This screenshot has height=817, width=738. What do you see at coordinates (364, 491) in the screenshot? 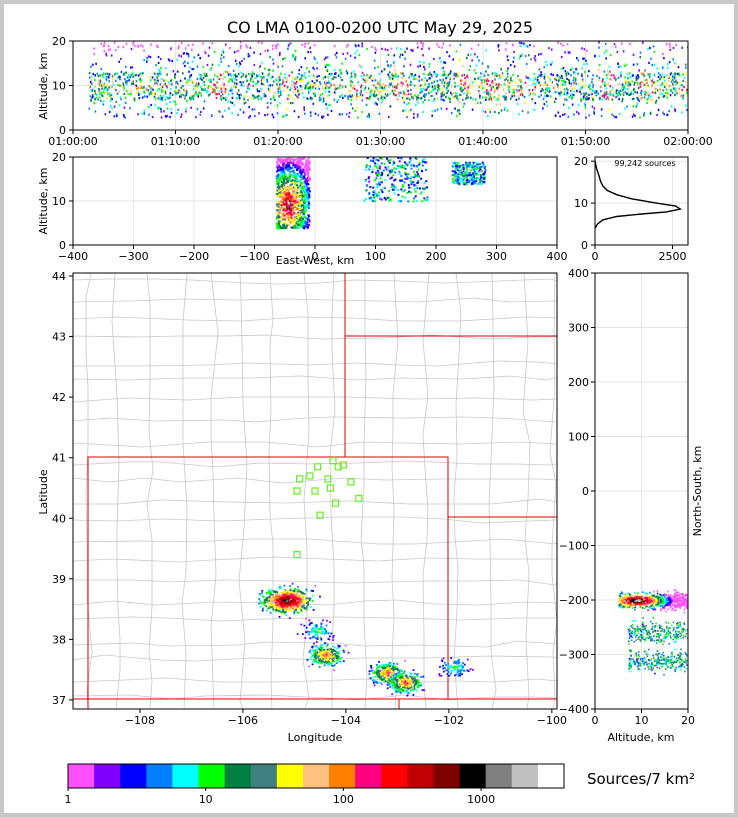
I see `county-line` at bounding box center [364, 491].